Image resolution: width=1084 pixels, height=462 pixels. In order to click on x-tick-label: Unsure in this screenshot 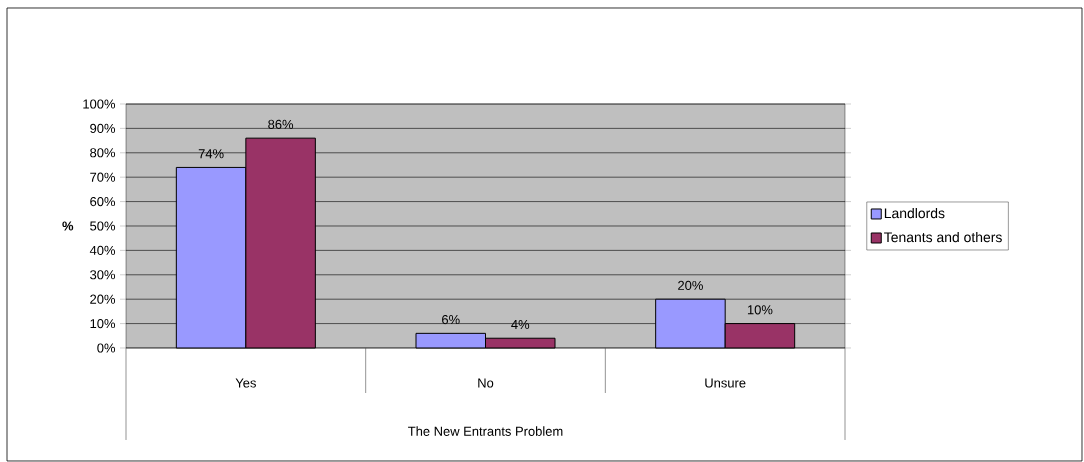, I will do `click(725, 383)`.